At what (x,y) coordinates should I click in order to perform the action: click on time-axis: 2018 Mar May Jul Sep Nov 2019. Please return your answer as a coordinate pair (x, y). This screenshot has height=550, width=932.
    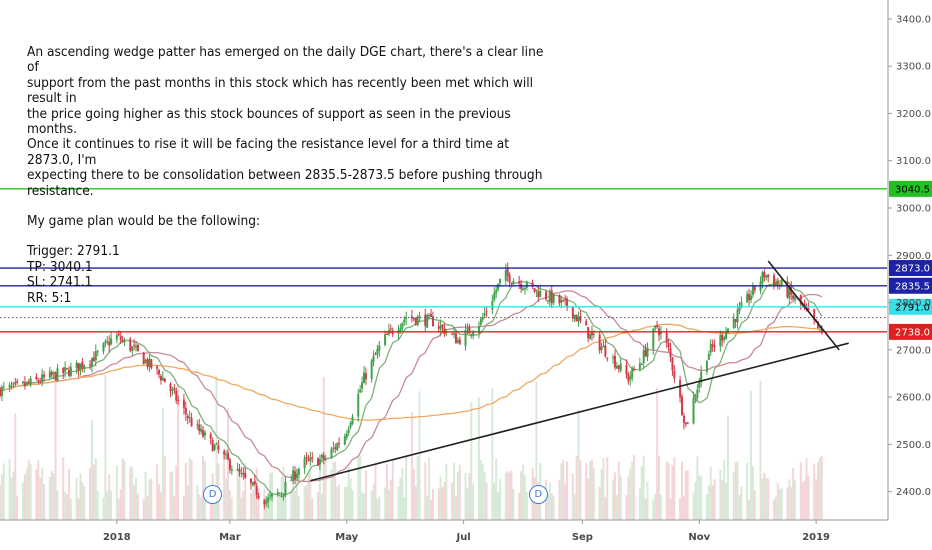
    Looking at the image, I should click on (444, 531).